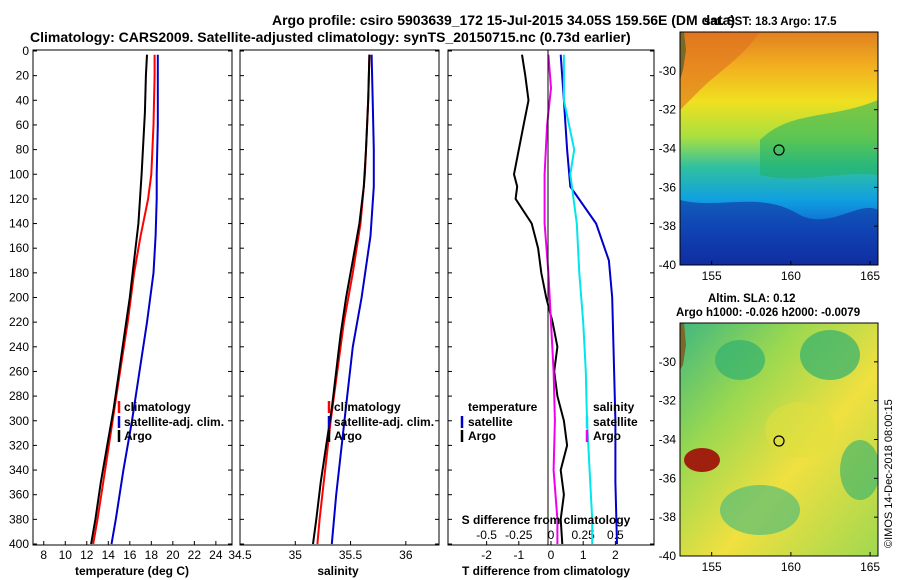 Image resolution: width=900 pixels, height=580 pixels. What do you see at coordinates (109, 555) in the screenshot?
I see `x-tick-label: 14` at bounding box center [109, 555].